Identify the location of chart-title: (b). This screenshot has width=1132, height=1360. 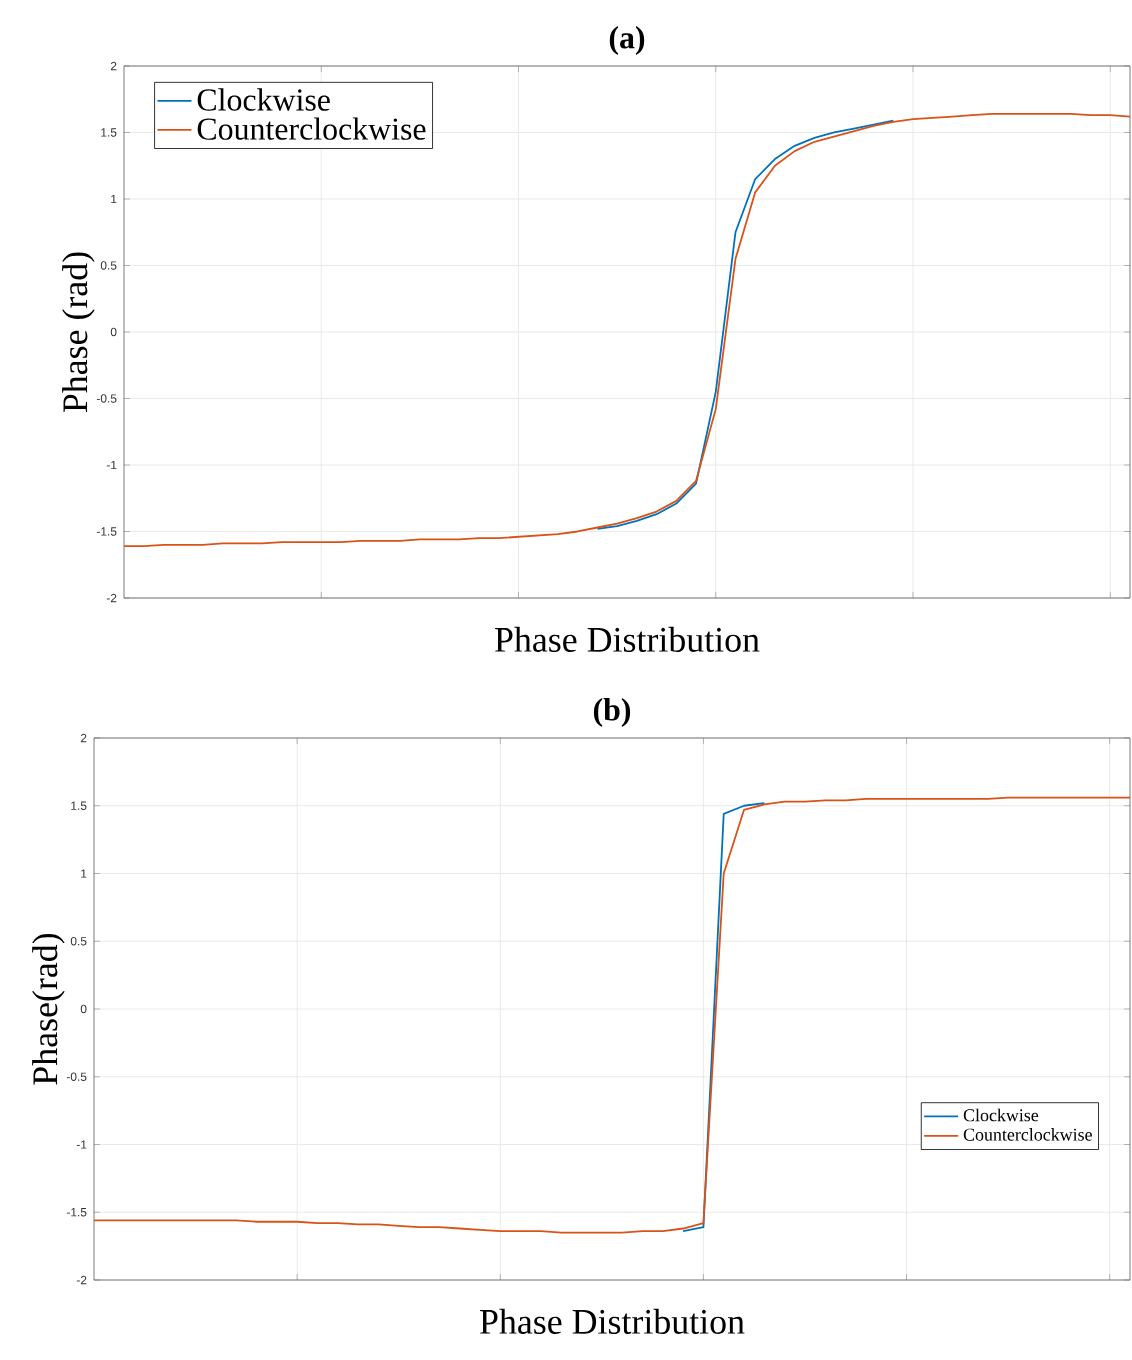
(612, 712).